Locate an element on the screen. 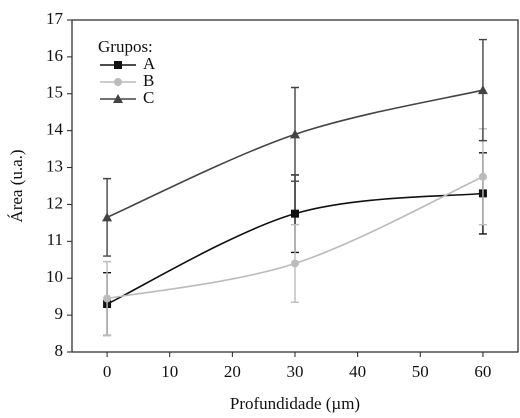 The height and width of the screenshot is (418, 520). y-tick-label: 10 is located at coordinates (54, 276).